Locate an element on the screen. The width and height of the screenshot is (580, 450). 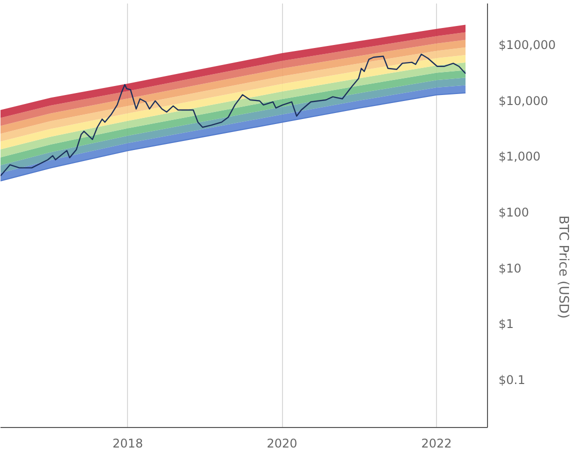
x-tick-label: 2020 is located at coordinates (282, 443).